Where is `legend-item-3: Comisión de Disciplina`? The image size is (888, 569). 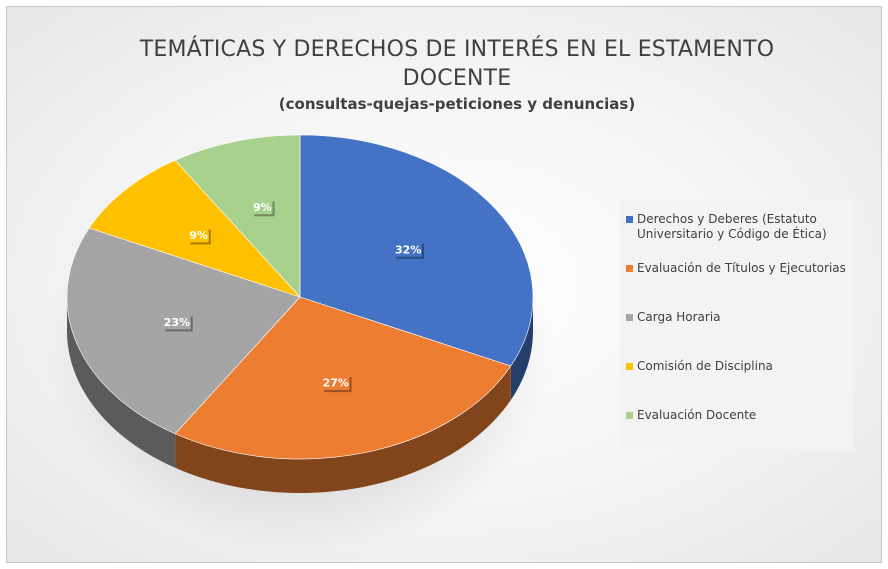 legend-item-3: Comisión de Disciplina is located at coordinates (736, 366).